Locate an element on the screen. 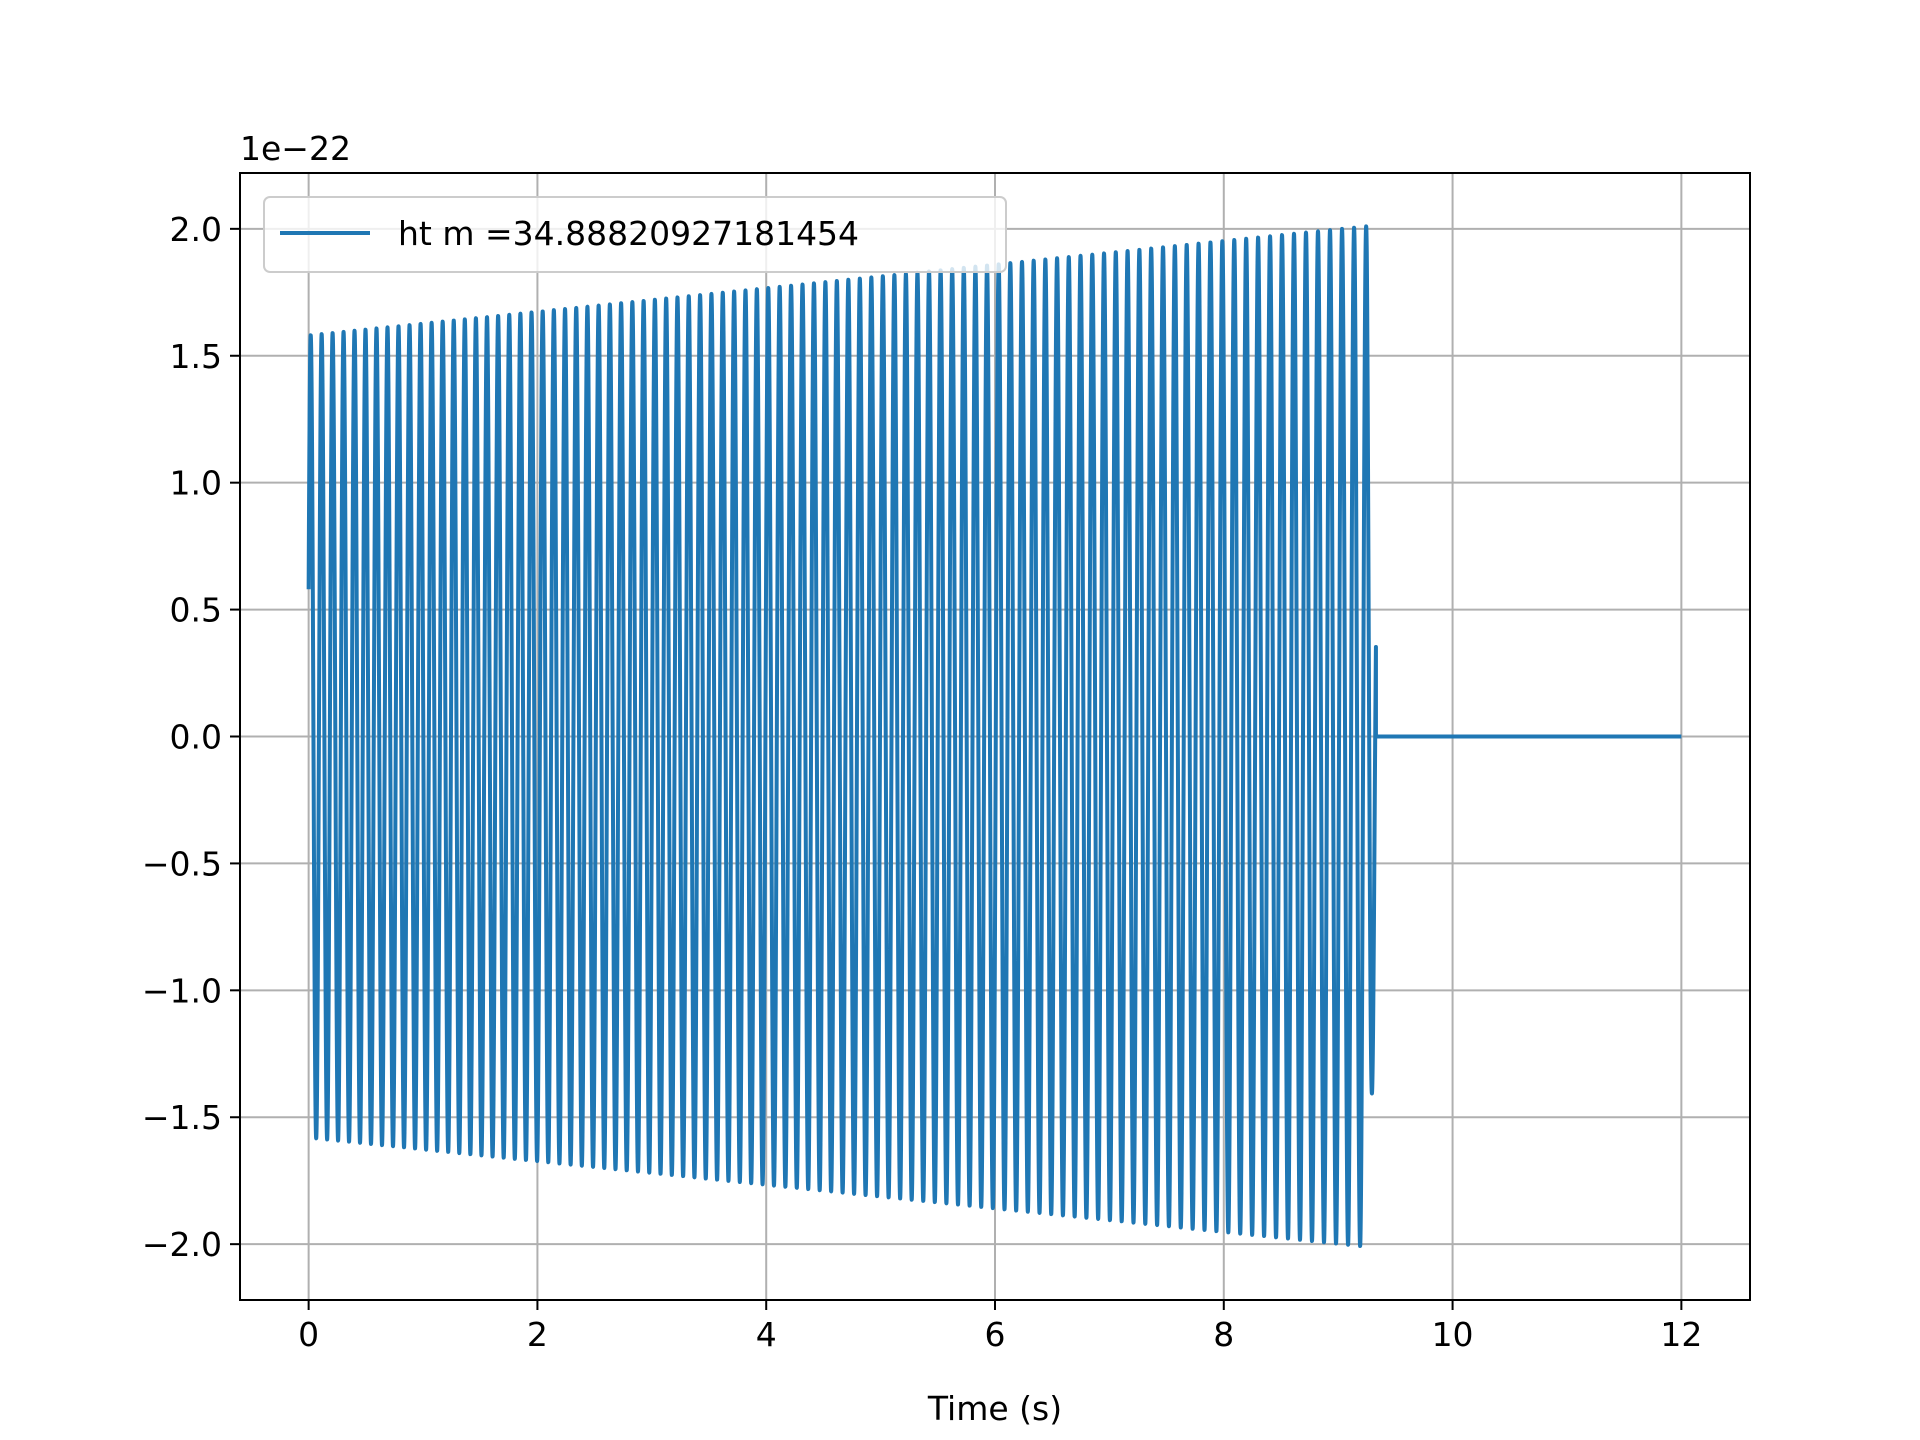 This screenshot has height=1440, width=1920. x-axis-label: Time (s) is located at coordinates (994, 1408).